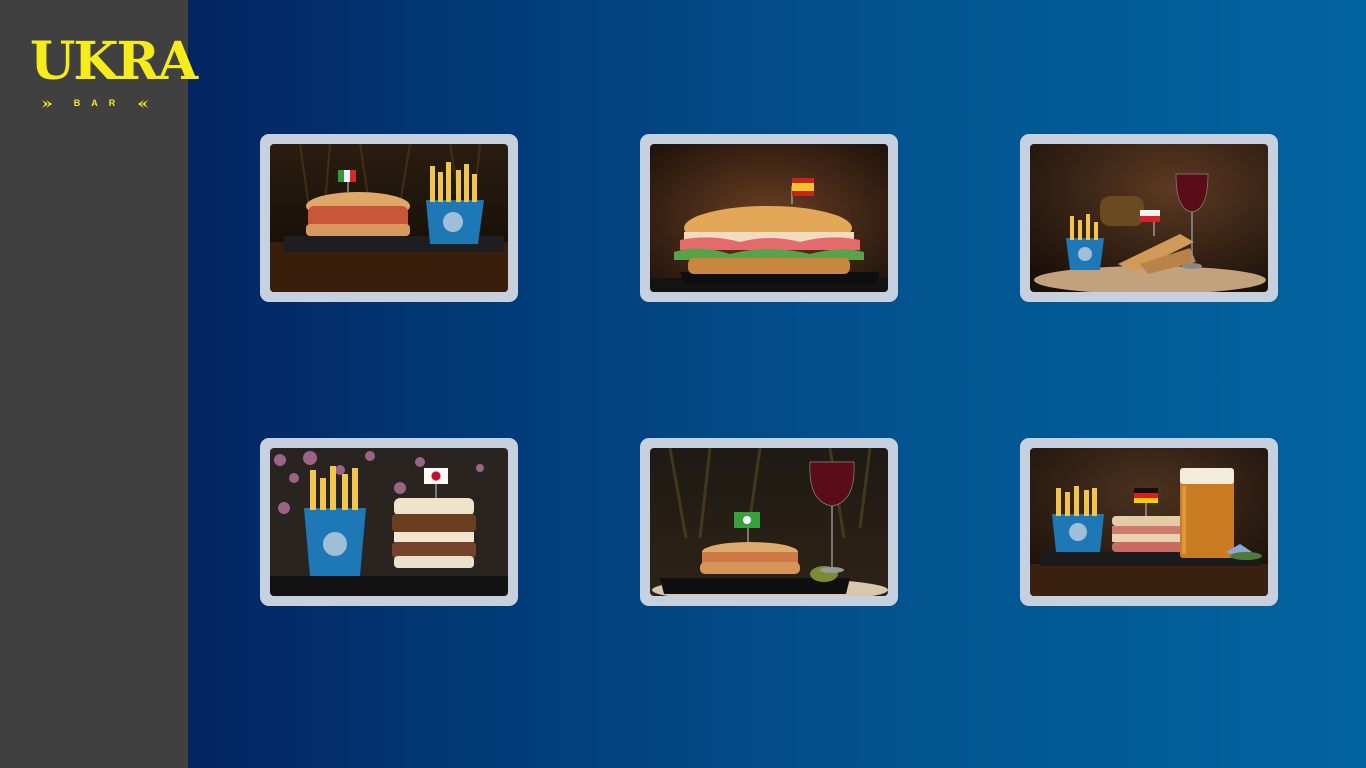 This screenshot has height=768, width=1366. What do you see at coordinates (100, 103) in the screenshot?
I see `brand-logo-tagline: BAR` at bounding box center [100, 103].